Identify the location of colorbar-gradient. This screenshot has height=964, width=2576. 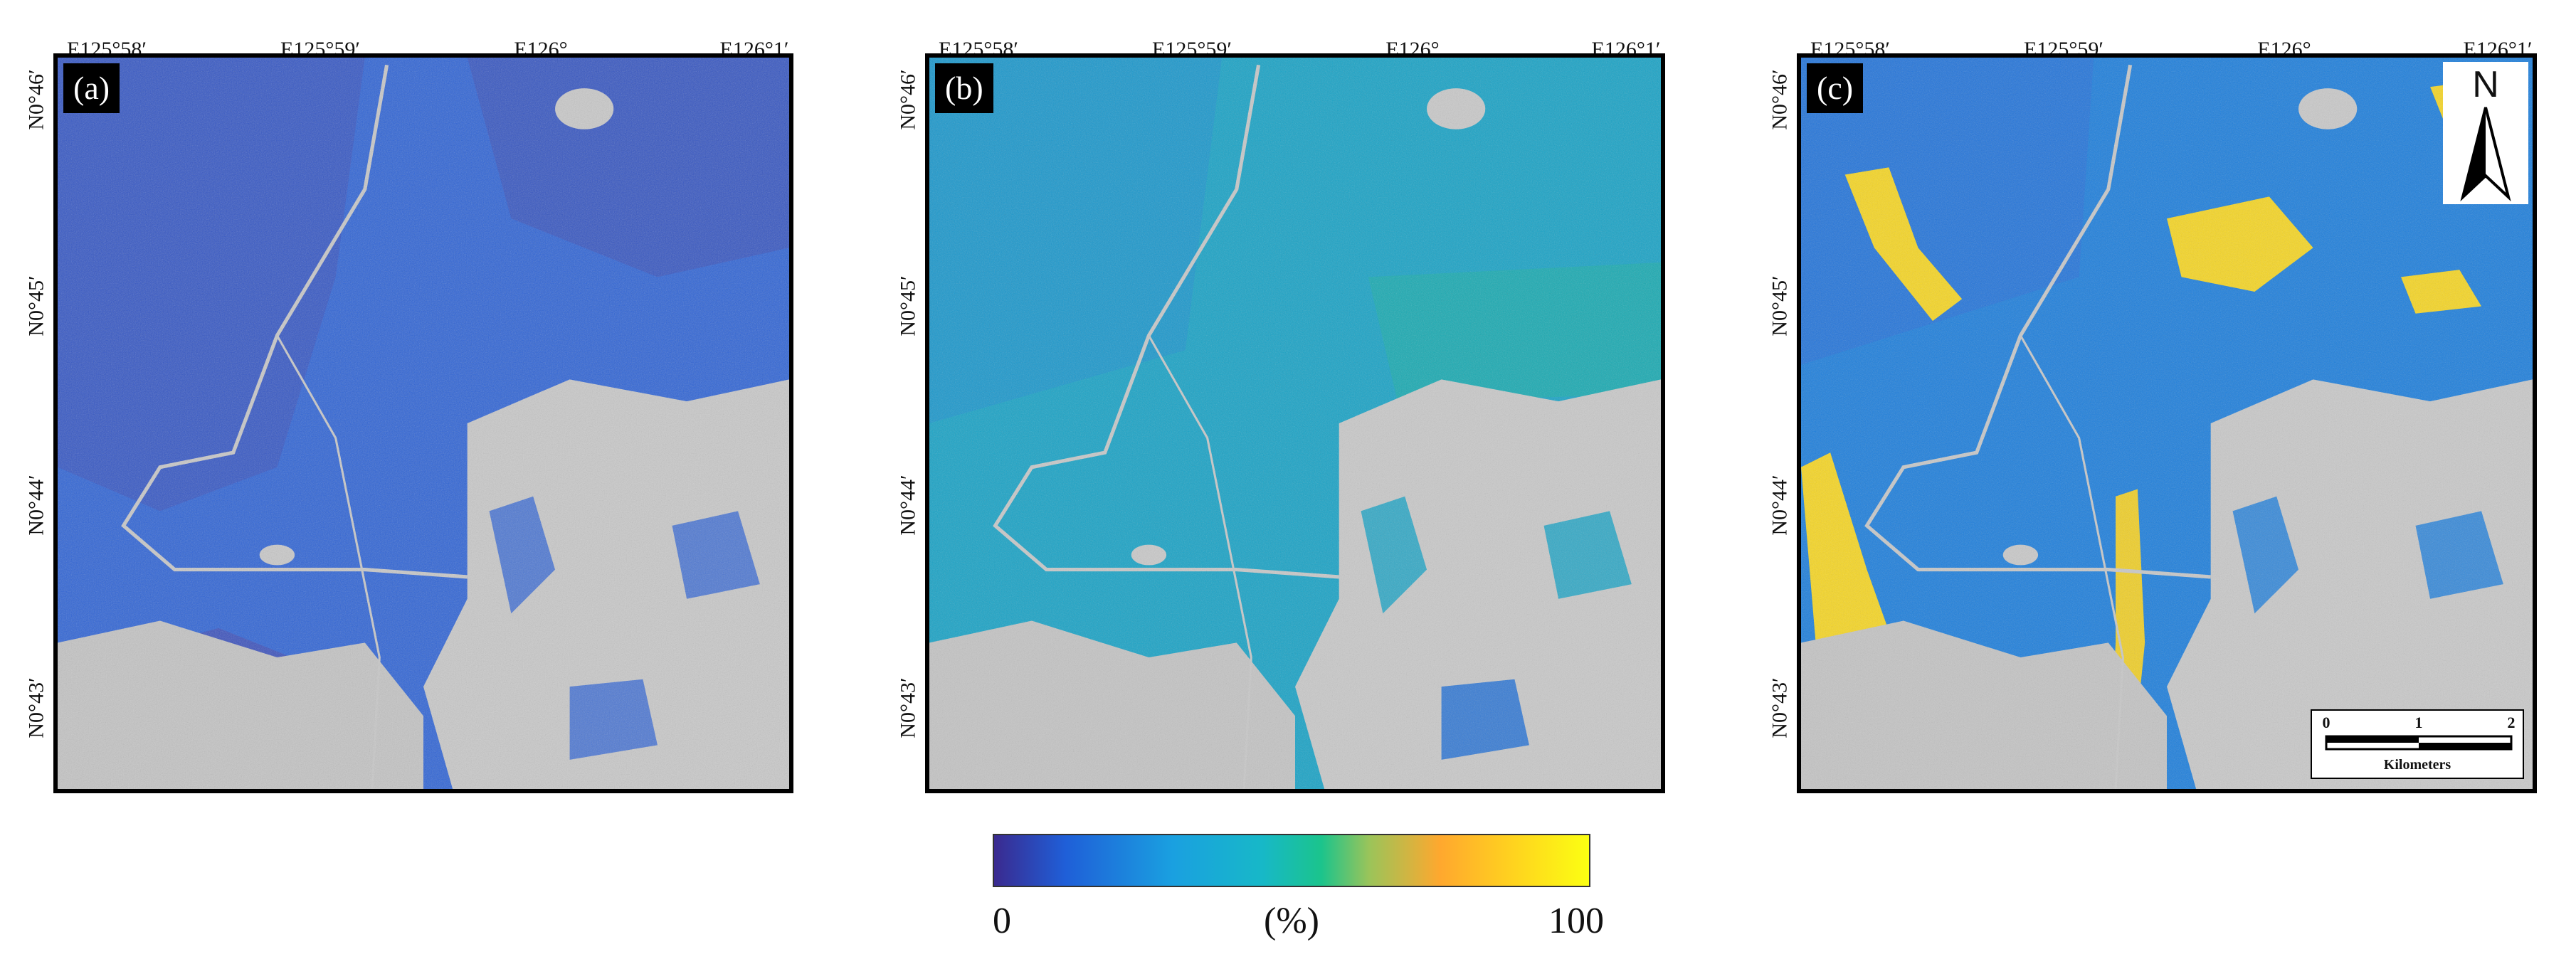
(1291, 860).